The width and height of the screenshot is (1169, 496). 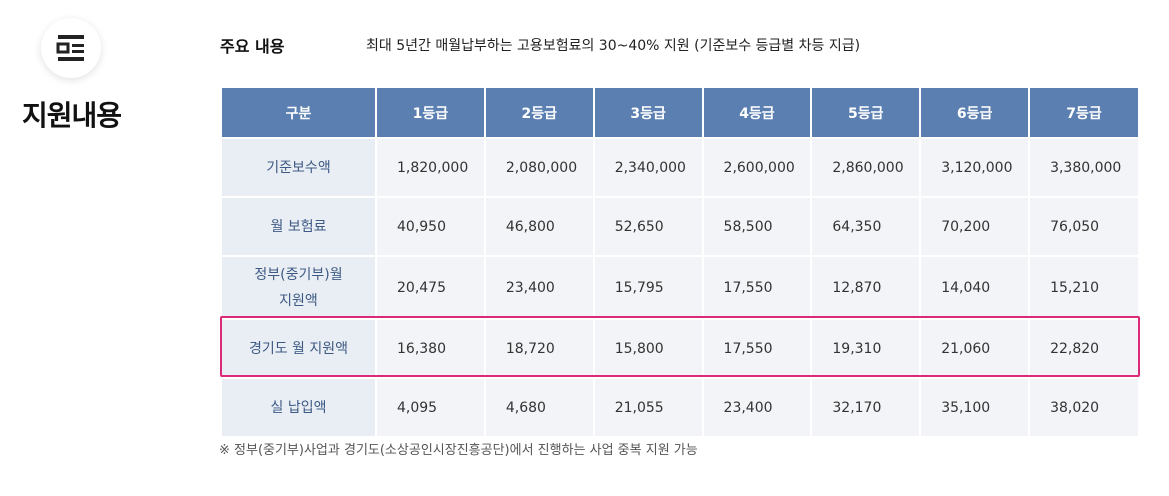 What do you see at coordinates (975, 168) in the screenshot?
I see `table-cell: 3,120,000` at bounding box center [975, 168].